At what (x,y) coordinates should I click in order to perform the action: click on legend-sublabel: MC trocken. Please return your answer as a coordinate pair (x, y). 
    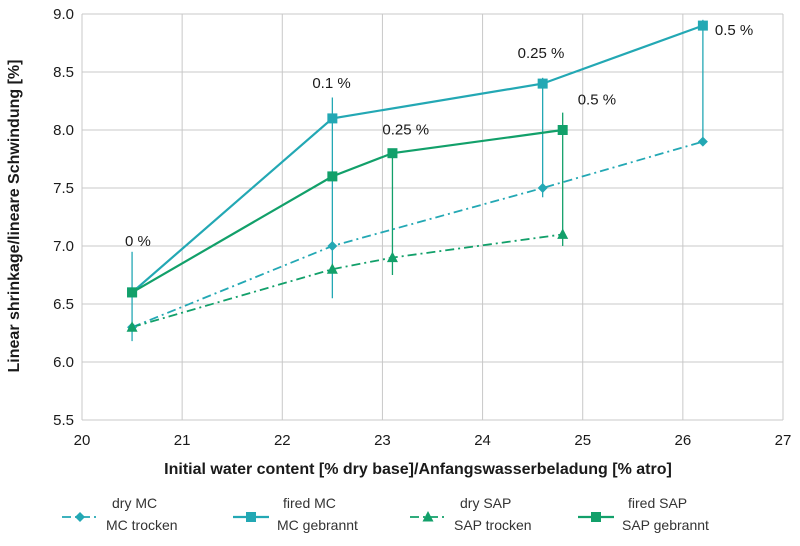
    Looking at the image, I should click on (142, 525).